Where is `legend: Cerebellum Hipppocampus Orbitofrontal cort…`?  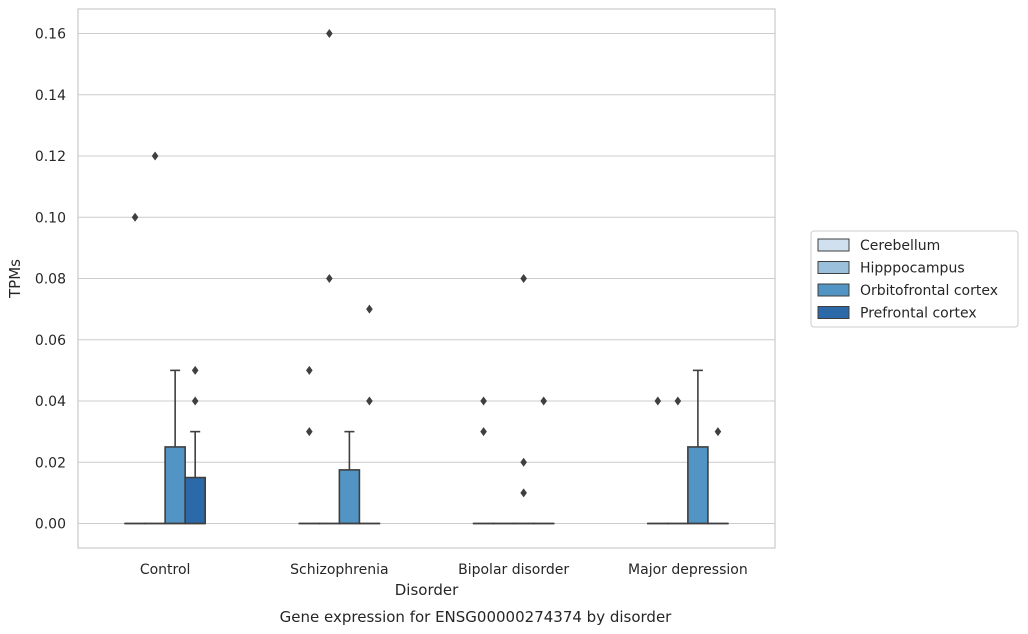 legend: Cerebellum Hipppocampus Orbitofrontal cort… is located at coordinates (914, 279).